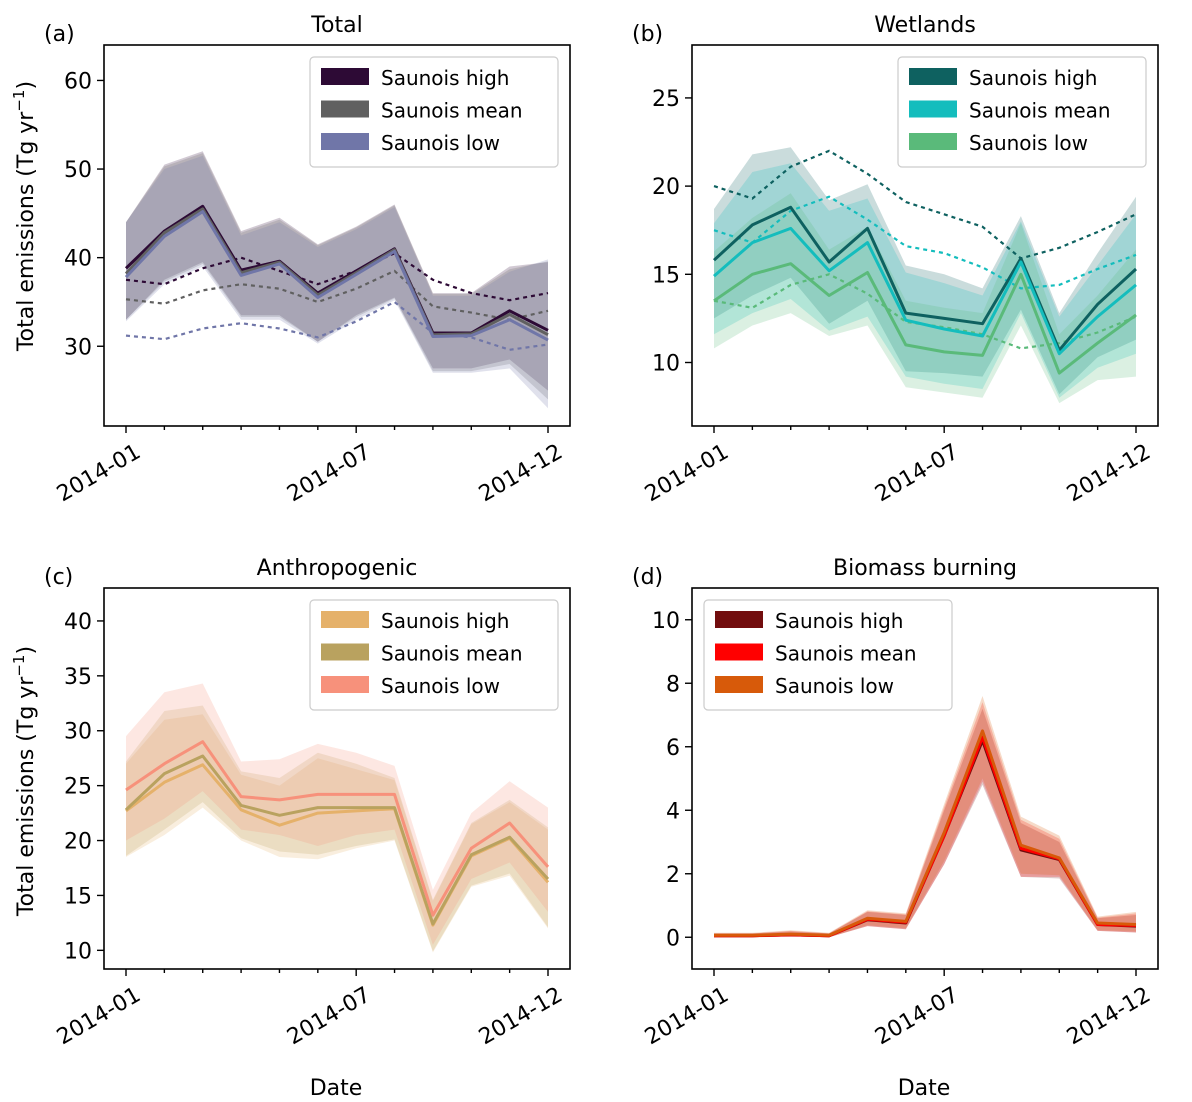 This screenshot has height=1102, width=1192. Describe the element at coordinates (78, 170) in the screenshot. I see `y-tick-label: 50` at that location.